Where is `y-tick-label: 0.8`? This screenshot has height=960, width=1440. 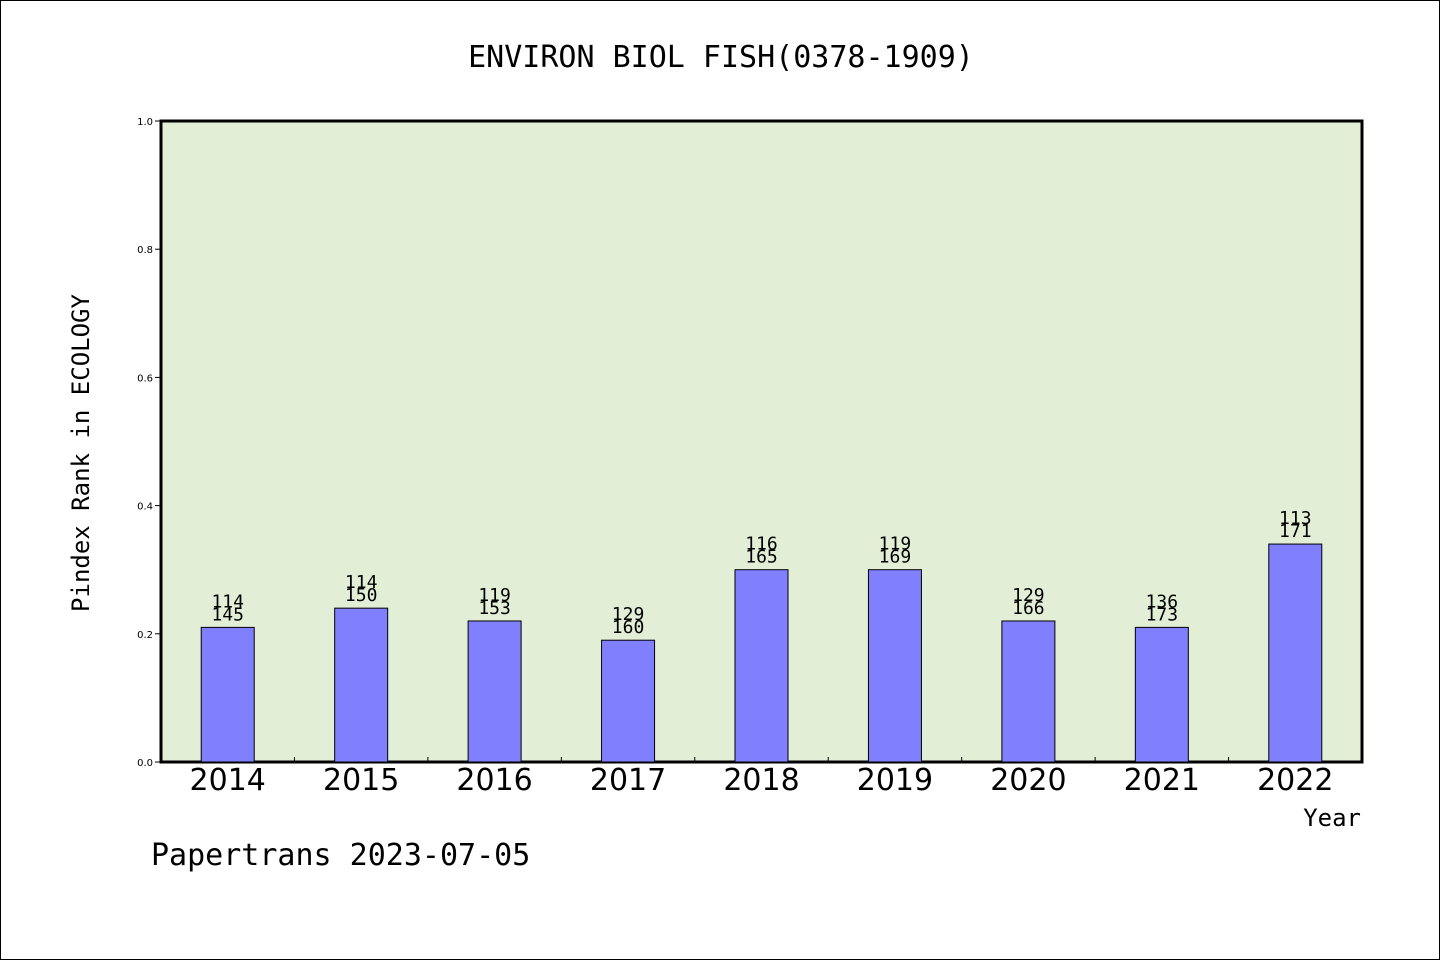 y-tick-label: 0.8 is located at coordinates (145, 250).